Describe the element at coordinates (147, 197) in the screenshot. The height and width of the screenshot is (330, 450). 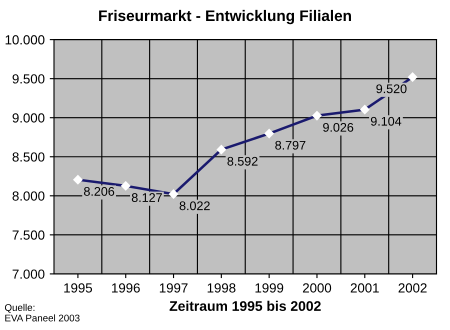
I see `text: 8.127` at that location.